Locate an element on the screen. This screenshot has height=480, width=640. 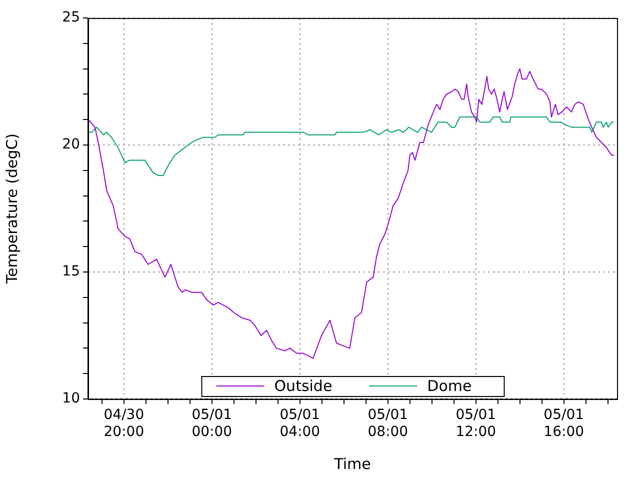
y-tick-label: 25 is located at coordinates (71, 18).